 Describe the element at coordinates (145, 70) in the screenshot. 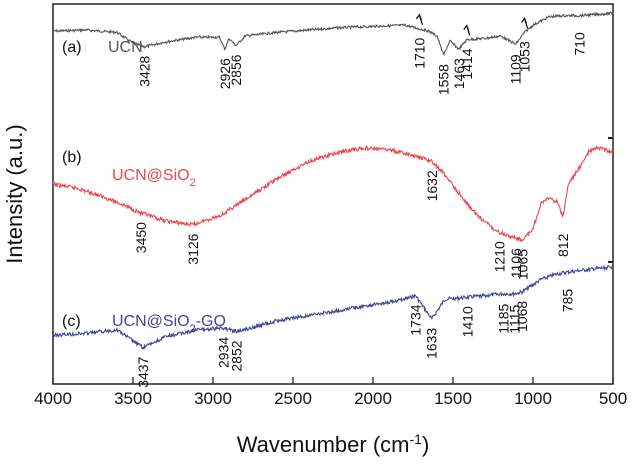

I see `peak-label: 3428` at that location.